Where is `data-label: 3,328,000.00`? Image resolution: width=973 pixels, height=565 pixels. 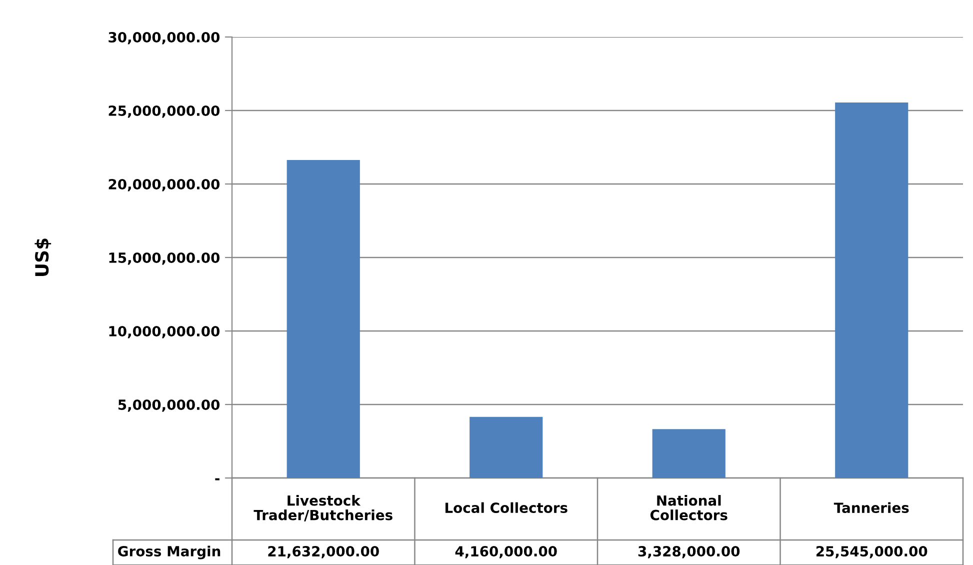 data-label: 3,328,000.00 is located at coordinates (689, 552).